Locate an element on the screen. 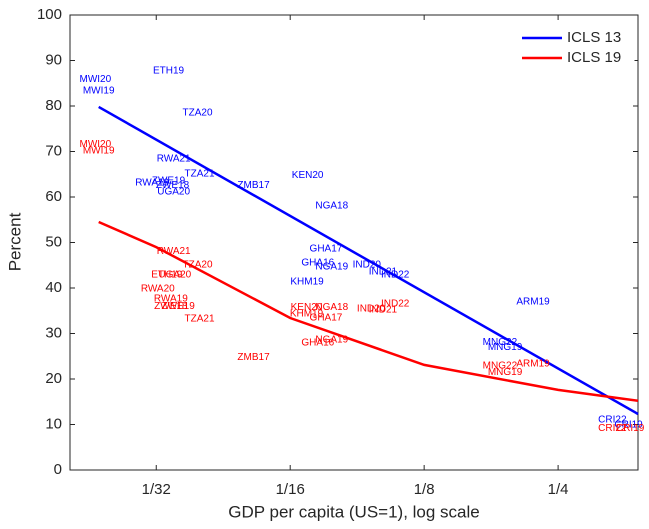 The height and width of the screenshot is (529, 649). y-tick-label: 20 is located at coordinates (53, 378).